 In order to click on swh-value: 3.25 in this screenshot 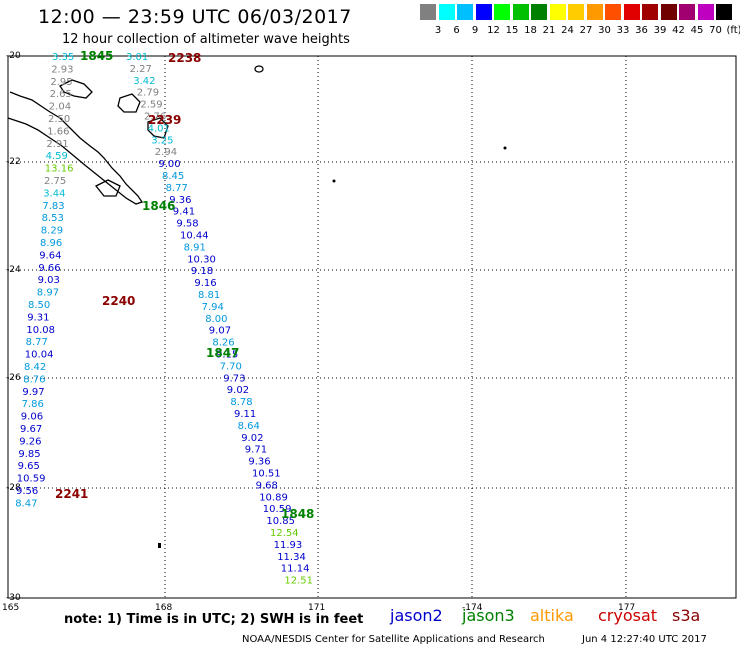, I will do `click(162, 140)`.